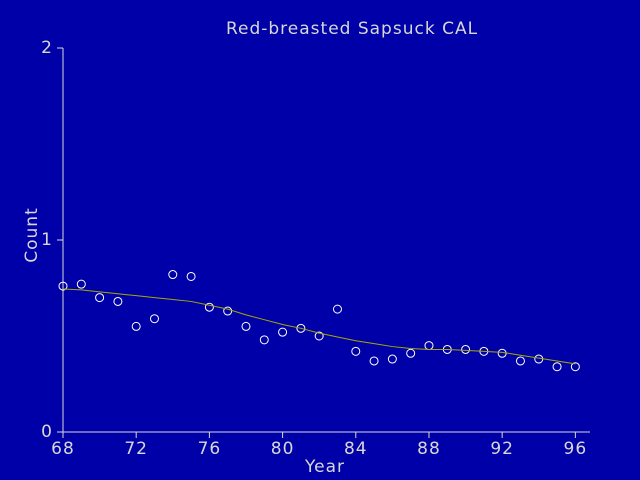 The image size is (640, 480). I want to click on y-tick-label: 2, so click(47, 48).